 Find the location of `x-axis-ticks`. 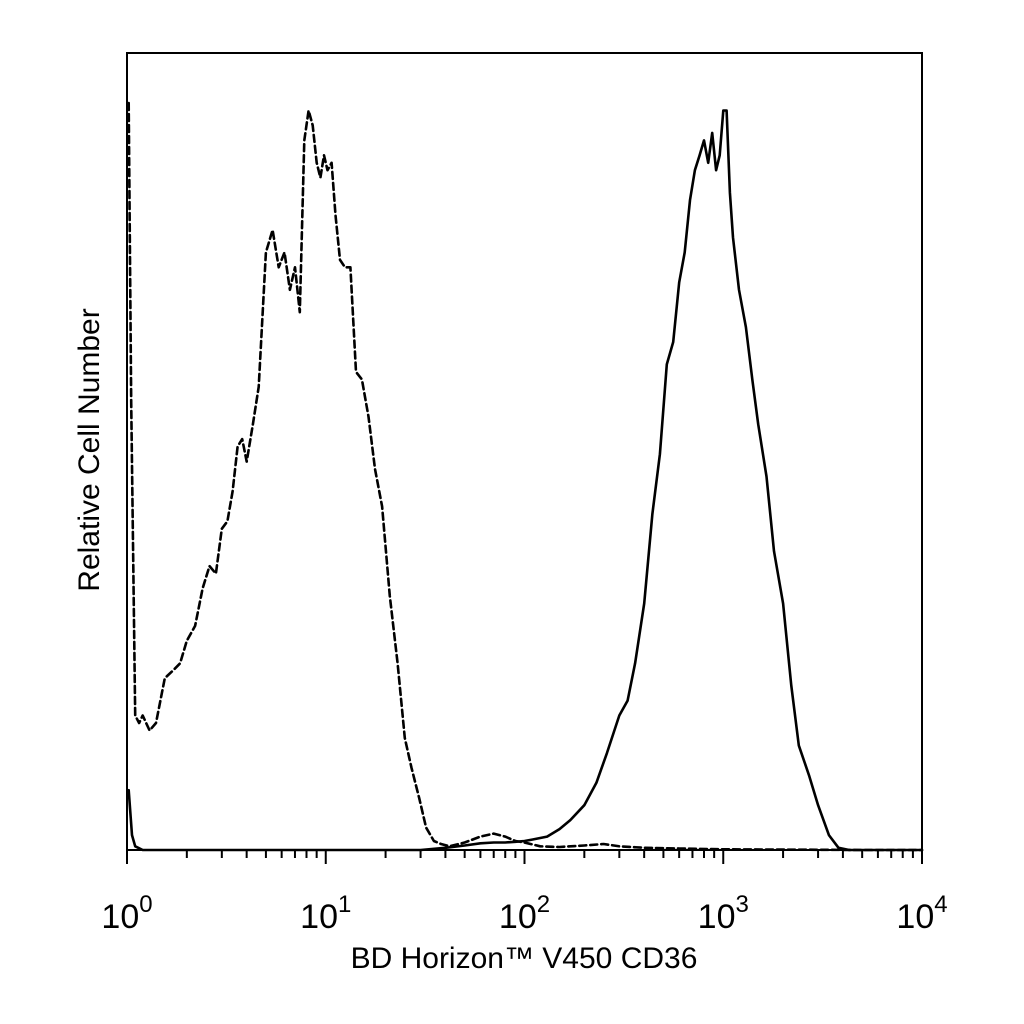

x-axis-ticks is located at coordinates (524, 857).